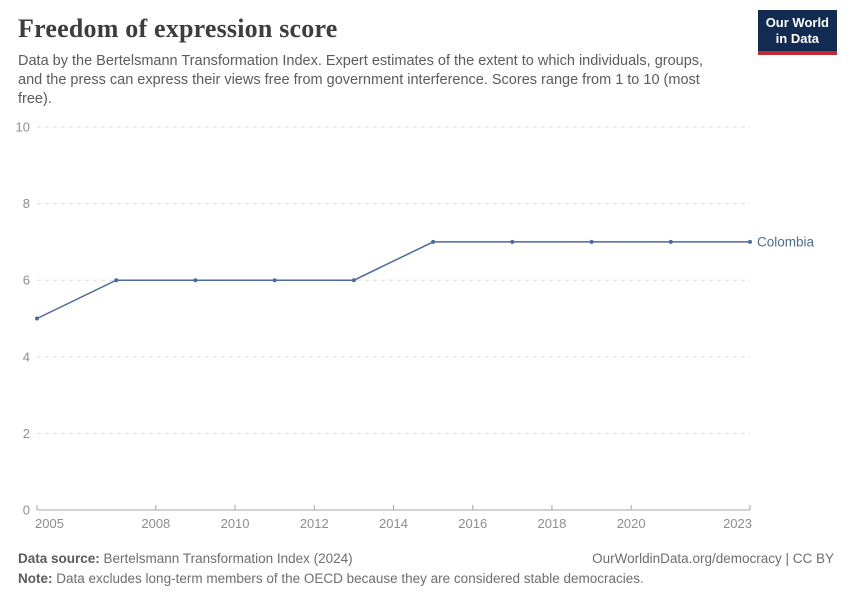 Image resolution: width=850 pixels, height=600 pixels. What do you see at coordinates (235, 523) in the screenshot?
I see `x-axis-label: 2010` at bounding box center [235, 523].